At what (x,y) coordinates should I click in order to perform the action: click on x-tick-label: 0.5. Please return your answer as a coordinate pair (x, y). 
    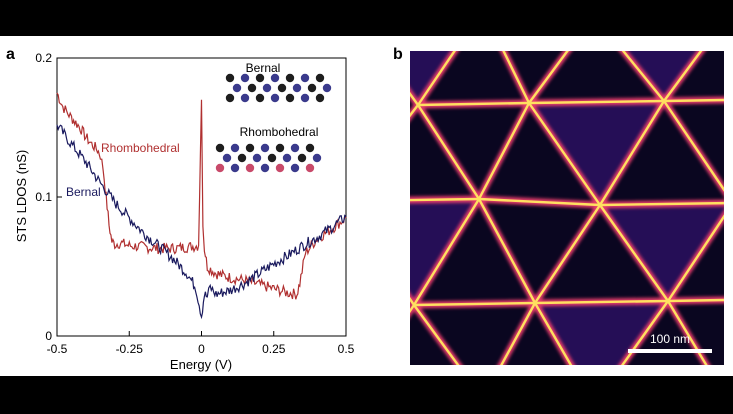
    Looking at the image, I should click on (346, 349).